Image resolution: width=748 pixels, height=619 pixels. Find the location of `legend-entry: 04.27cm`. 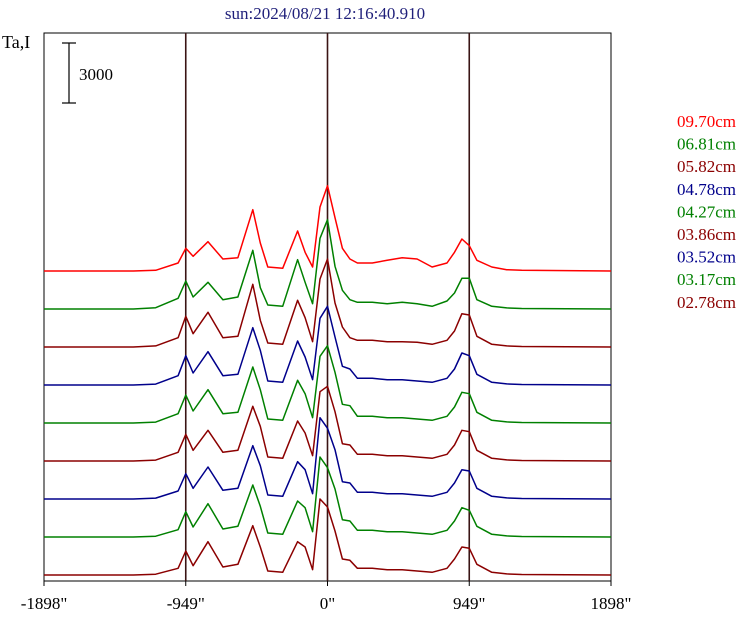

legend-entry: 04.27cm is located at coordinates (706, 211).